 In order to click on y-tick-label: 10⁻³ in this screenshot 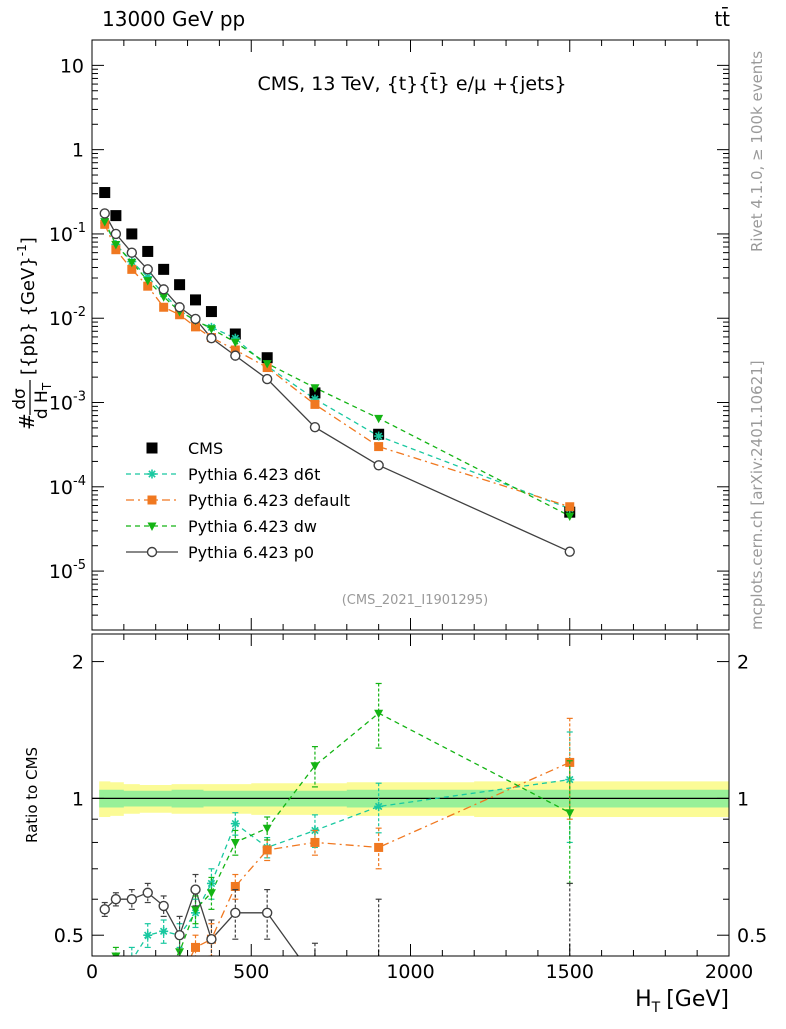, I will do `click(67, 402)`.